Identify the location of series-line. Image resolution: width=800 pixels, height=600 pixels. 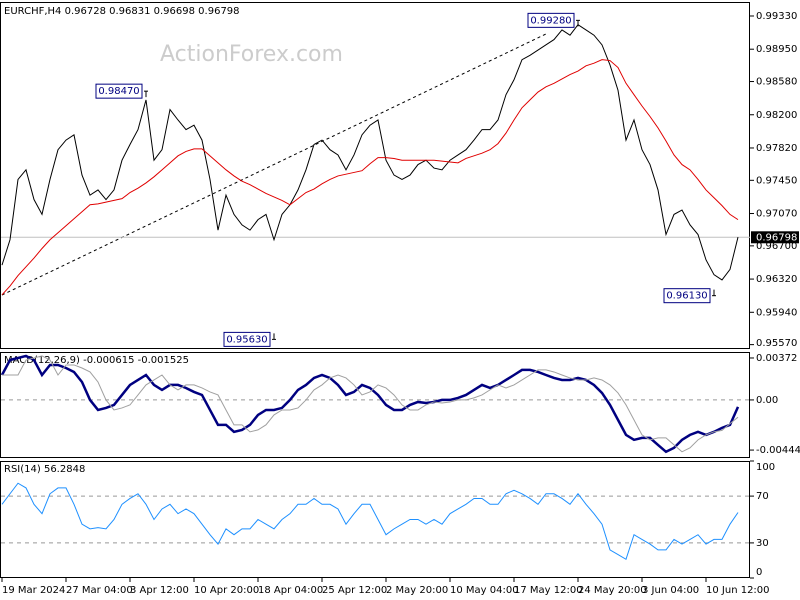
(370, 521).